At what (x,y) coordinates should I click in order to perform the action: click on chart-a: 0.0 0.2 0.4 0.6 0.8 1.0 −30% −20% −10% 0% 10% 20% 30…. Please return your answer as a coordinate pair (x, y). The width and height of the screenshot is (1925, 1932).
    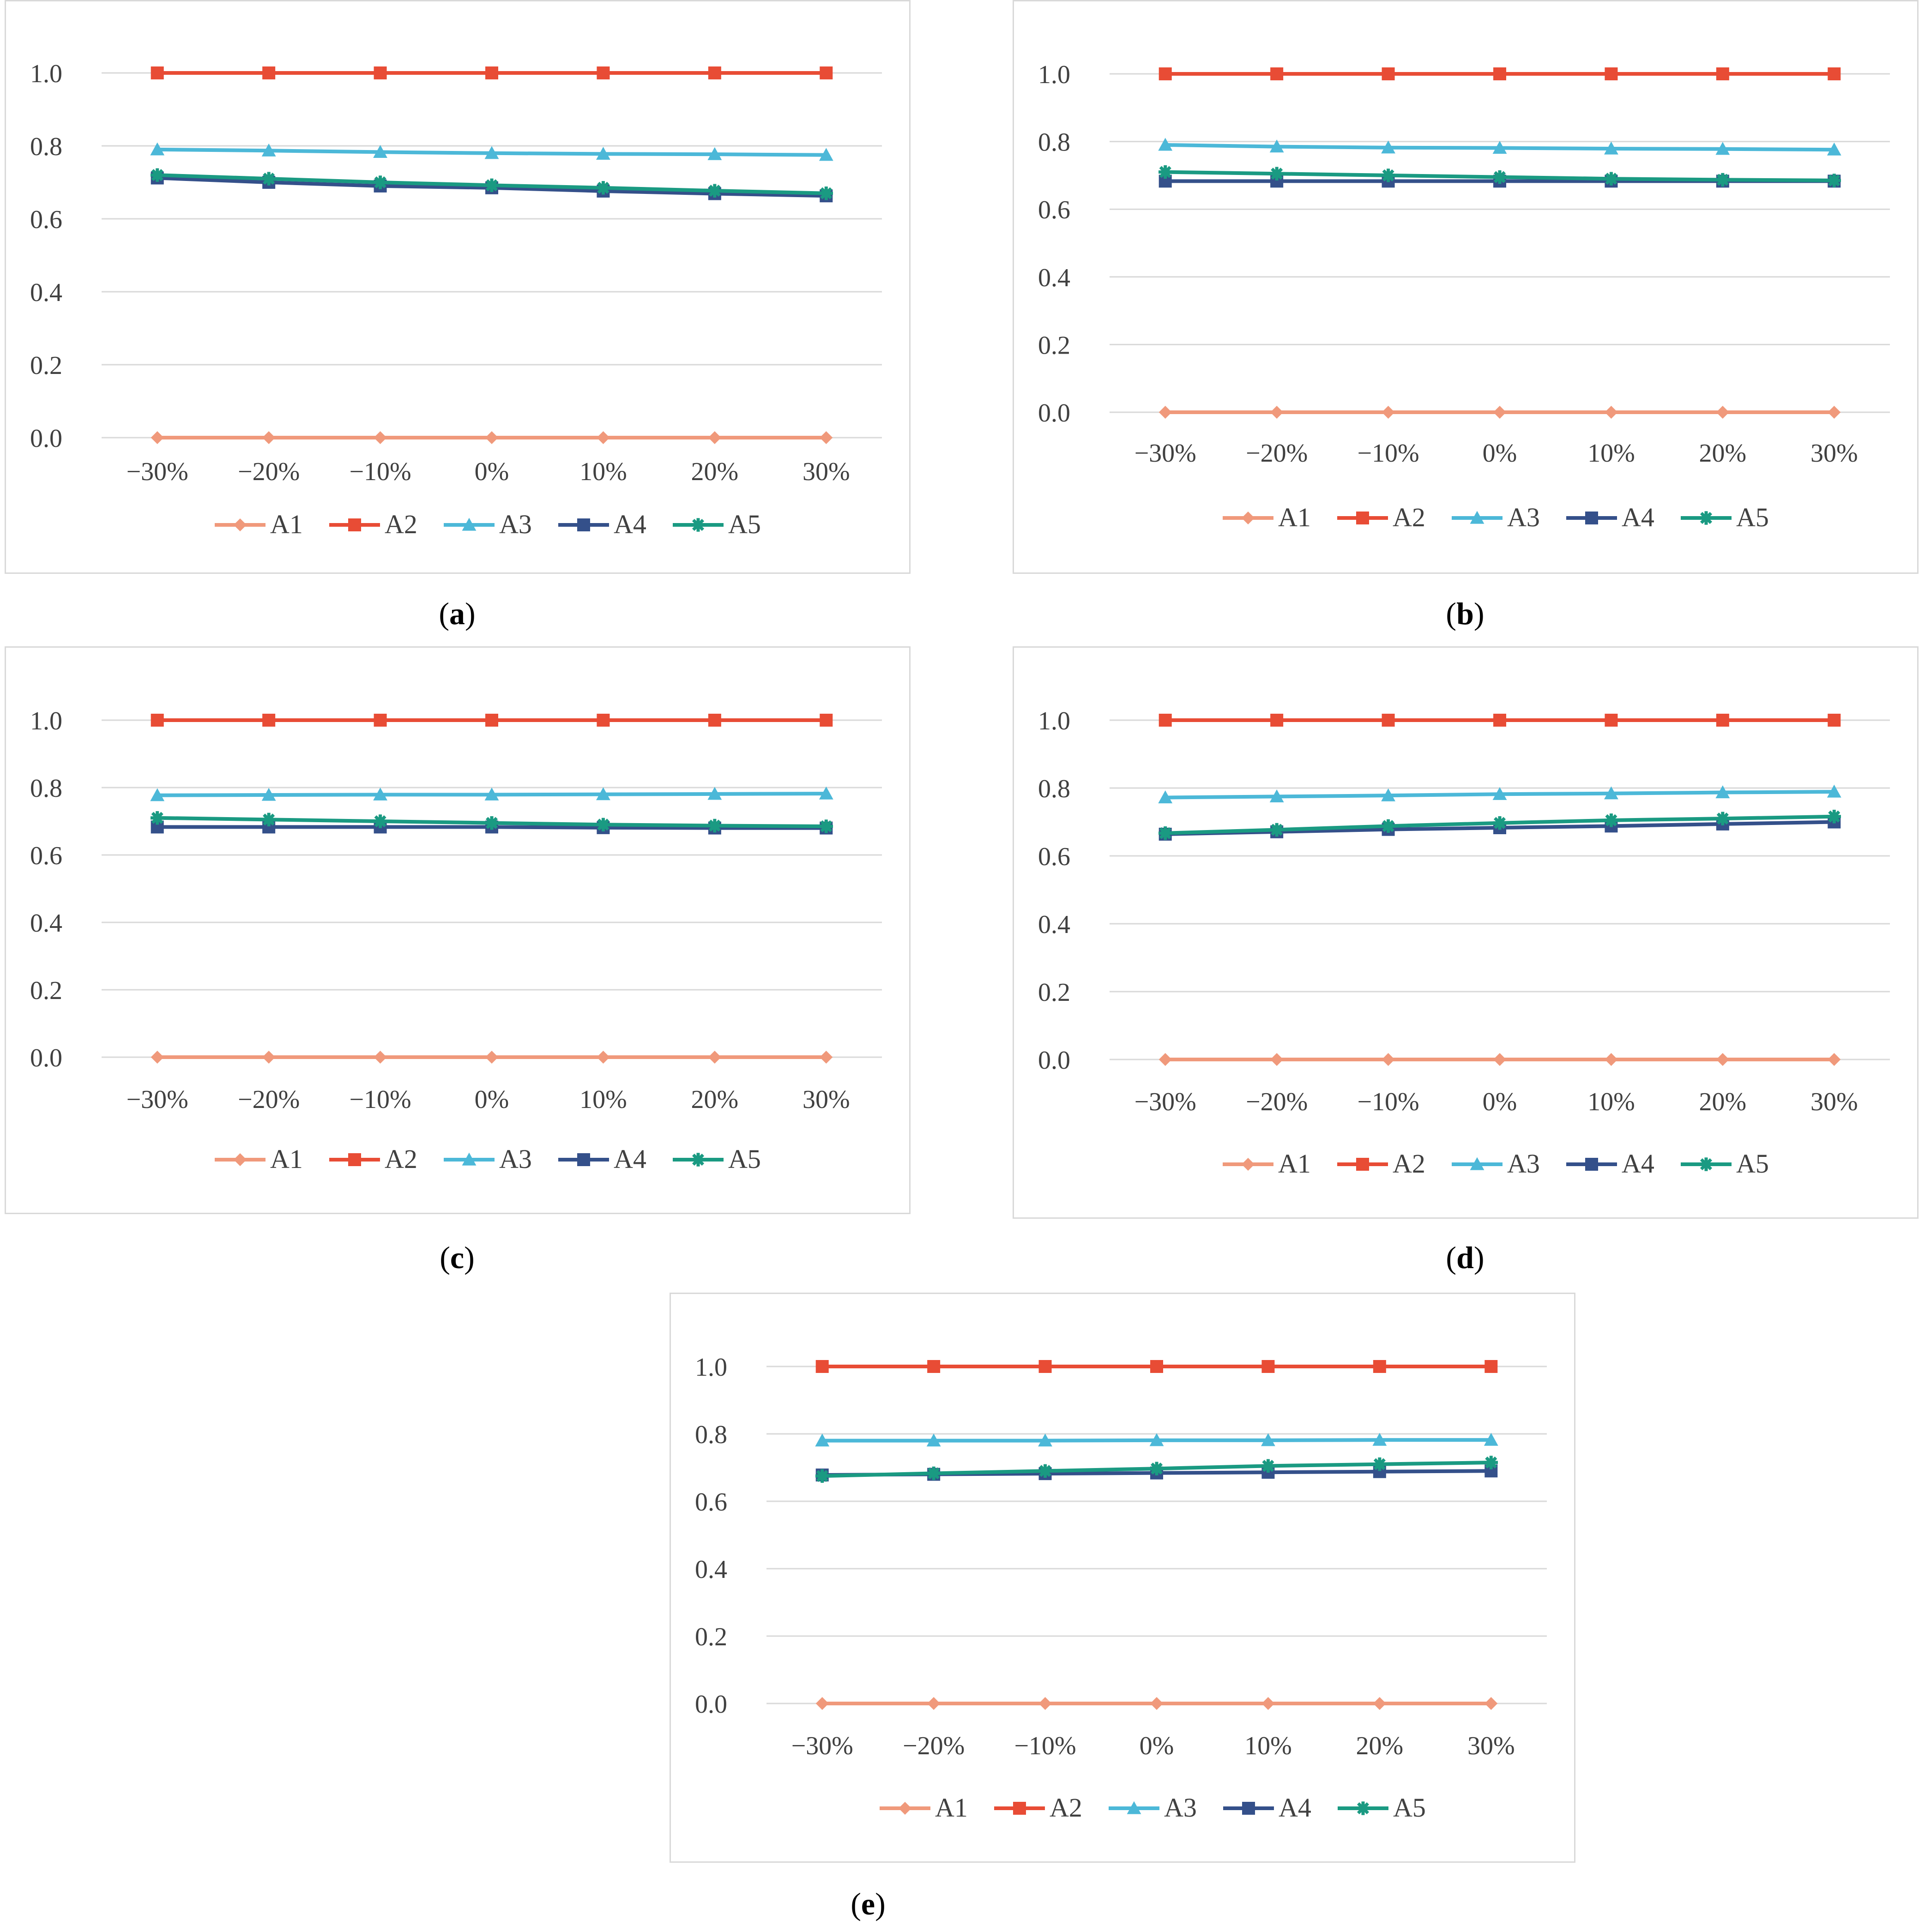
    Looking at the image, I should click on (456, 299).